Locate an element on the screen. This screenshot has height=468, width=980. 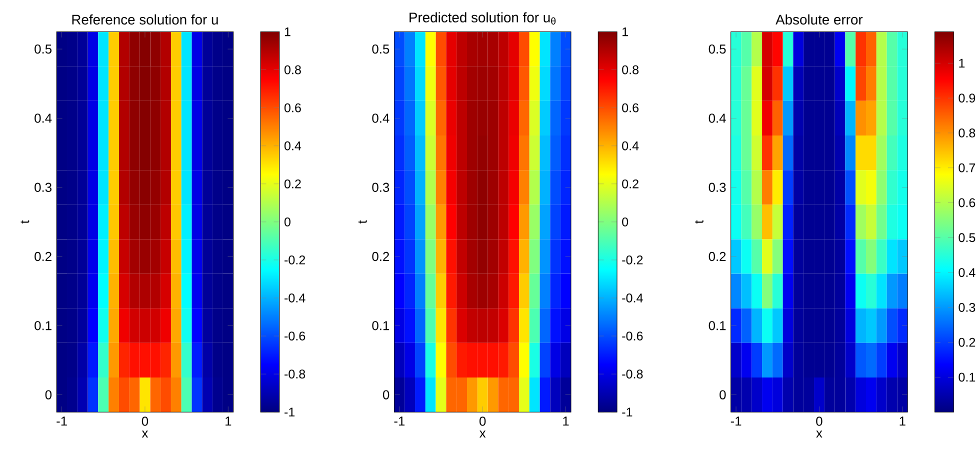
color-bar-label: 0.3 is located at coordinates (967, 307).